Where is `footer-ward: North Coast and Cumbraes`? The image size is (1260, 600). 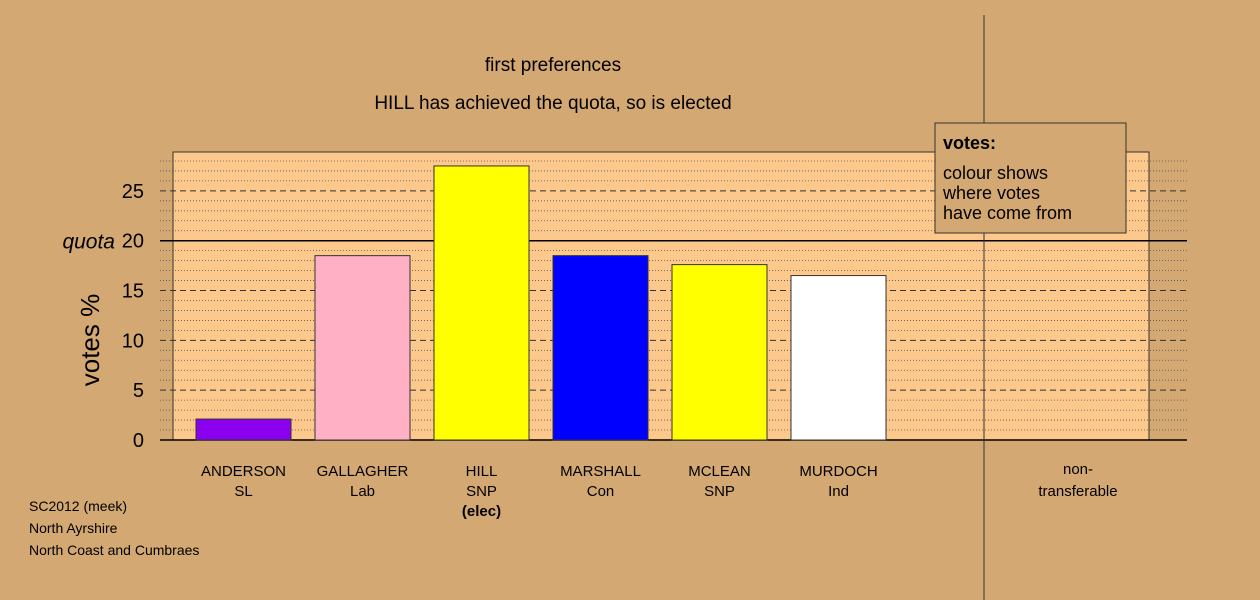 footer-ward: North Coast and Cumbraes is located at coordinates (114, 550).